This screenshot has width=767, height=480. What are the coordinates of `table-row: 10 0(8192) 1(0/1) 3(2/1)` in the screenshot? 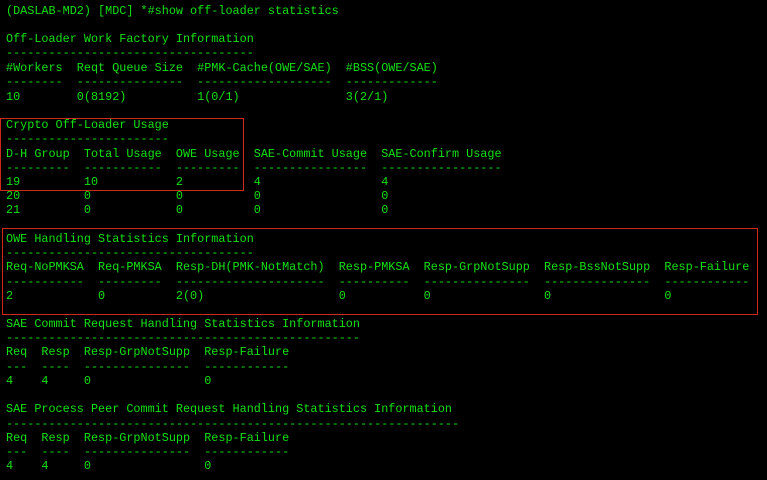 It's located at (197, 97).